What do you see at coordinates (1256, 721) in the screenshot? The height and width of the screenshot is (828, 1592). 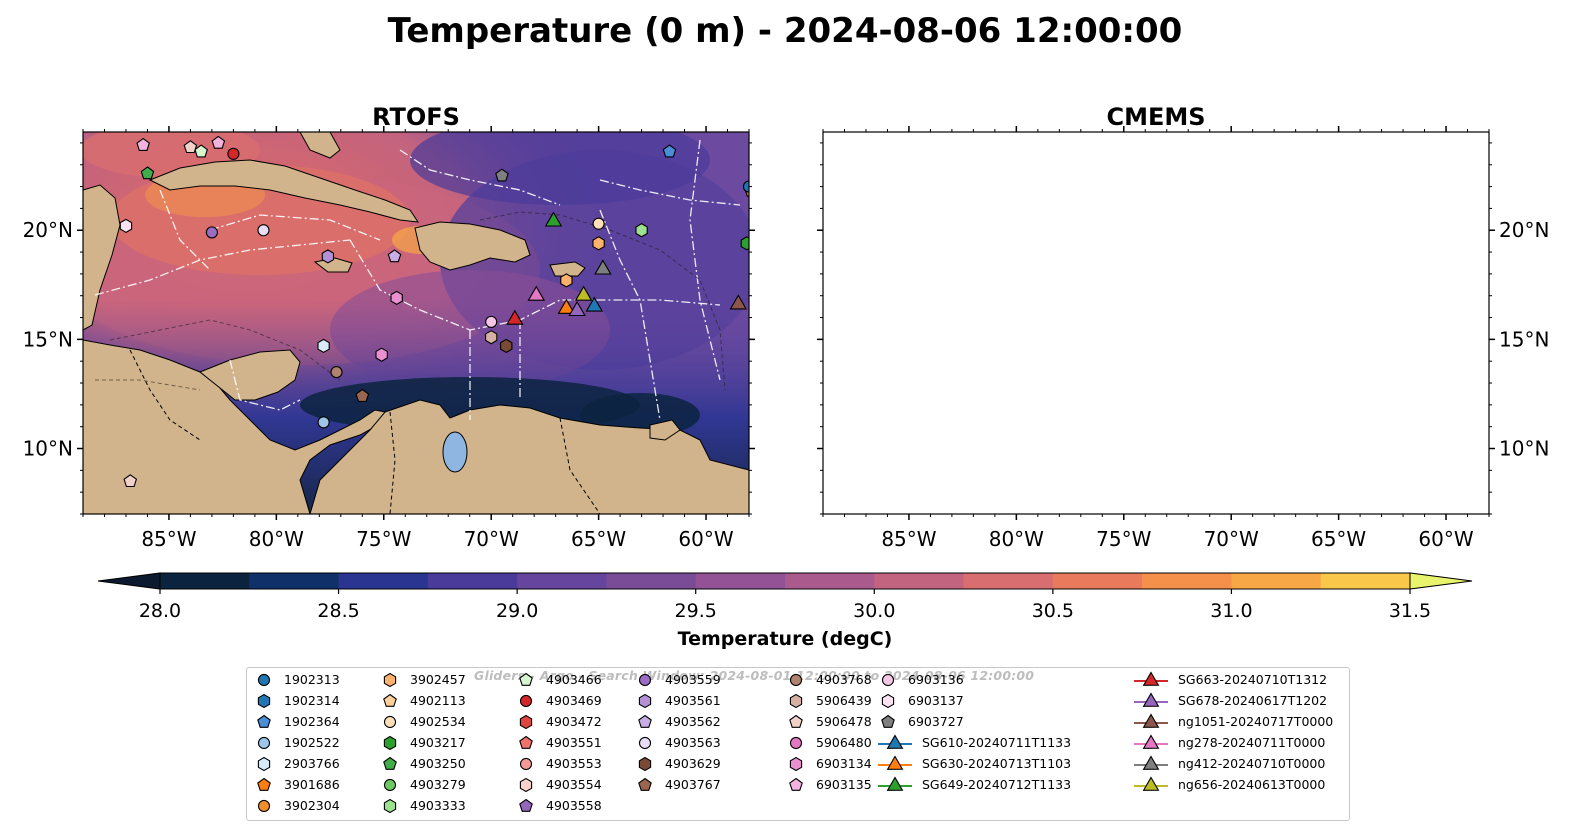 I see `legend-entry-label: ng1051-20240717T0000` at bounding box center [1256, 721].